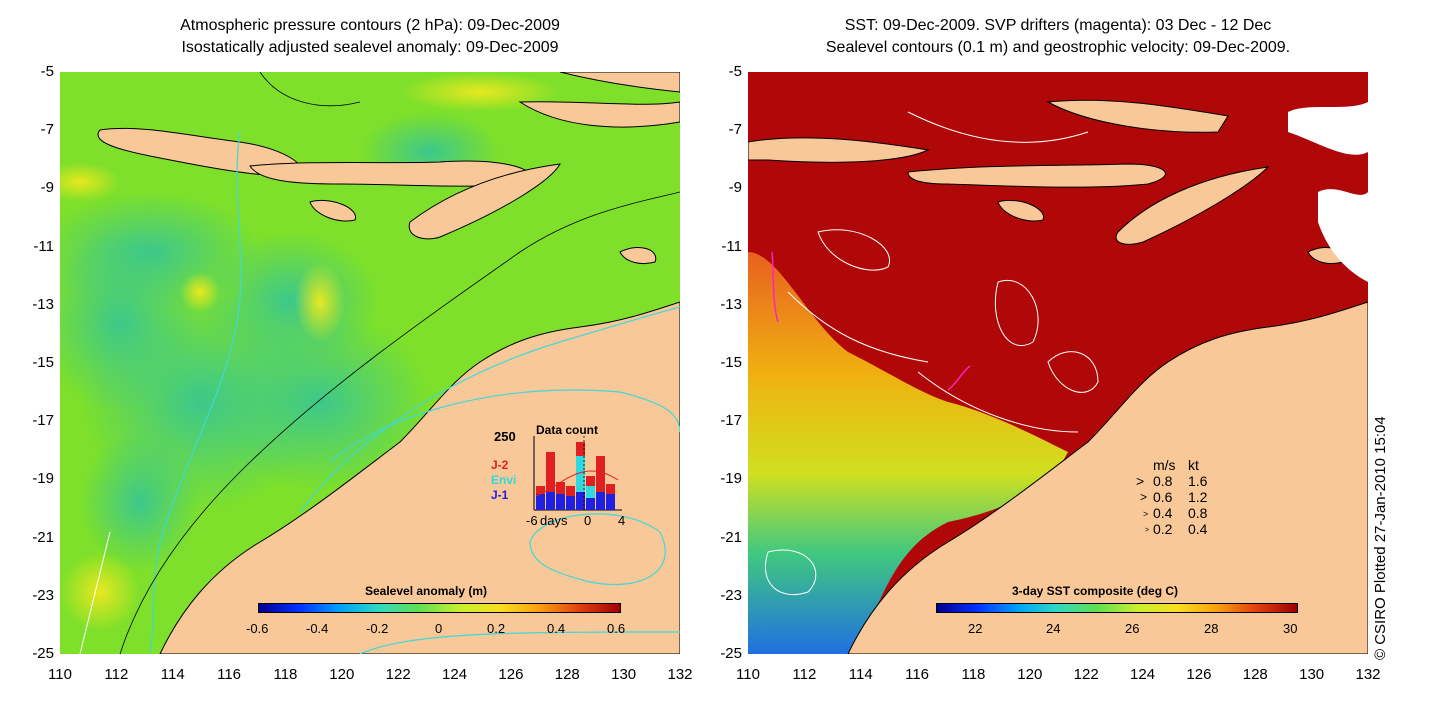 The height and width of the screenshot is (720, 1440). What do you see at coordinates (43, 246) in the screenshot?
I see `left-lat-tick: -11` at bounding box center [43, 246].